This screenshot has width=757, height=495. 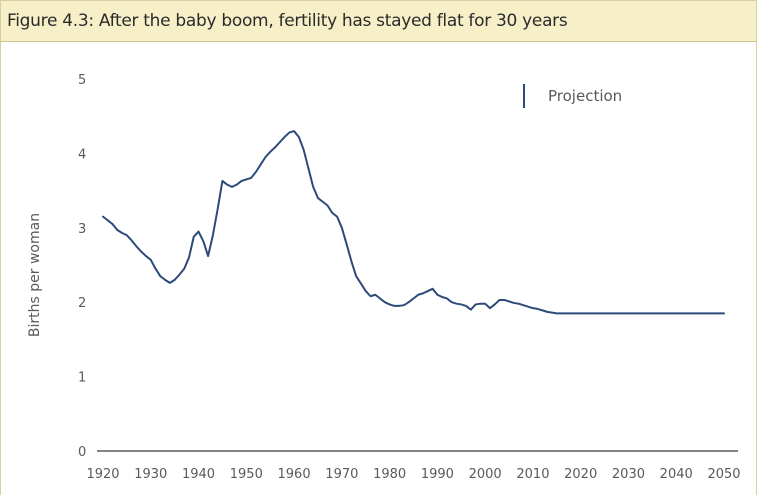 I want to click on x-tick-label: 1990, so click(x=437, y=474).